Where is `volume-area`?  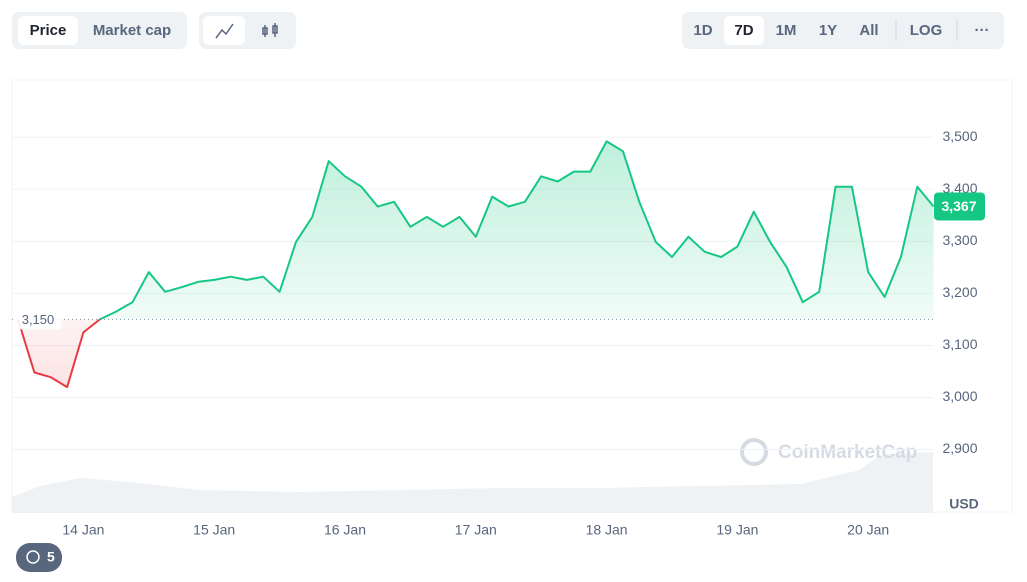
volume-area is located at coordinates (472, 482).